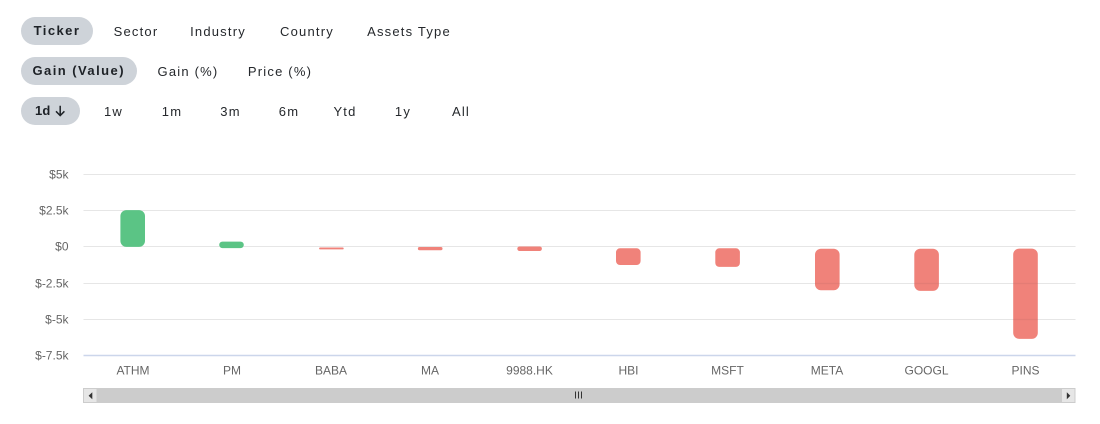 Image resolution: width=1100 pixels, height=424 pixels. Describe the element at coordinates (331, 371) in the screenshot. I see `svg-text: BABA` at that location.